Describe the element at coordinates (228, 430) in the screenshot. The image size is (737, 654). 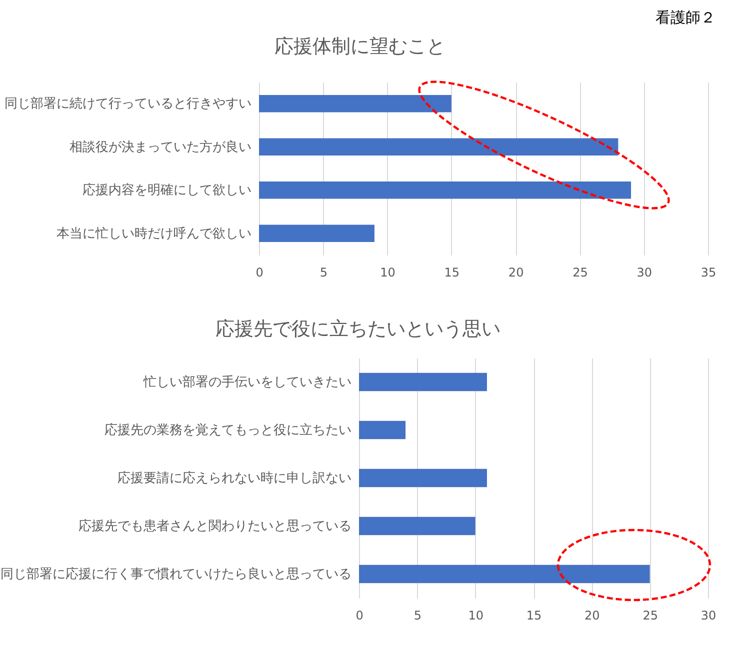
I see `y-tick-label: 応援先の業務を覚えてもっと役に立ちたい` at that location.